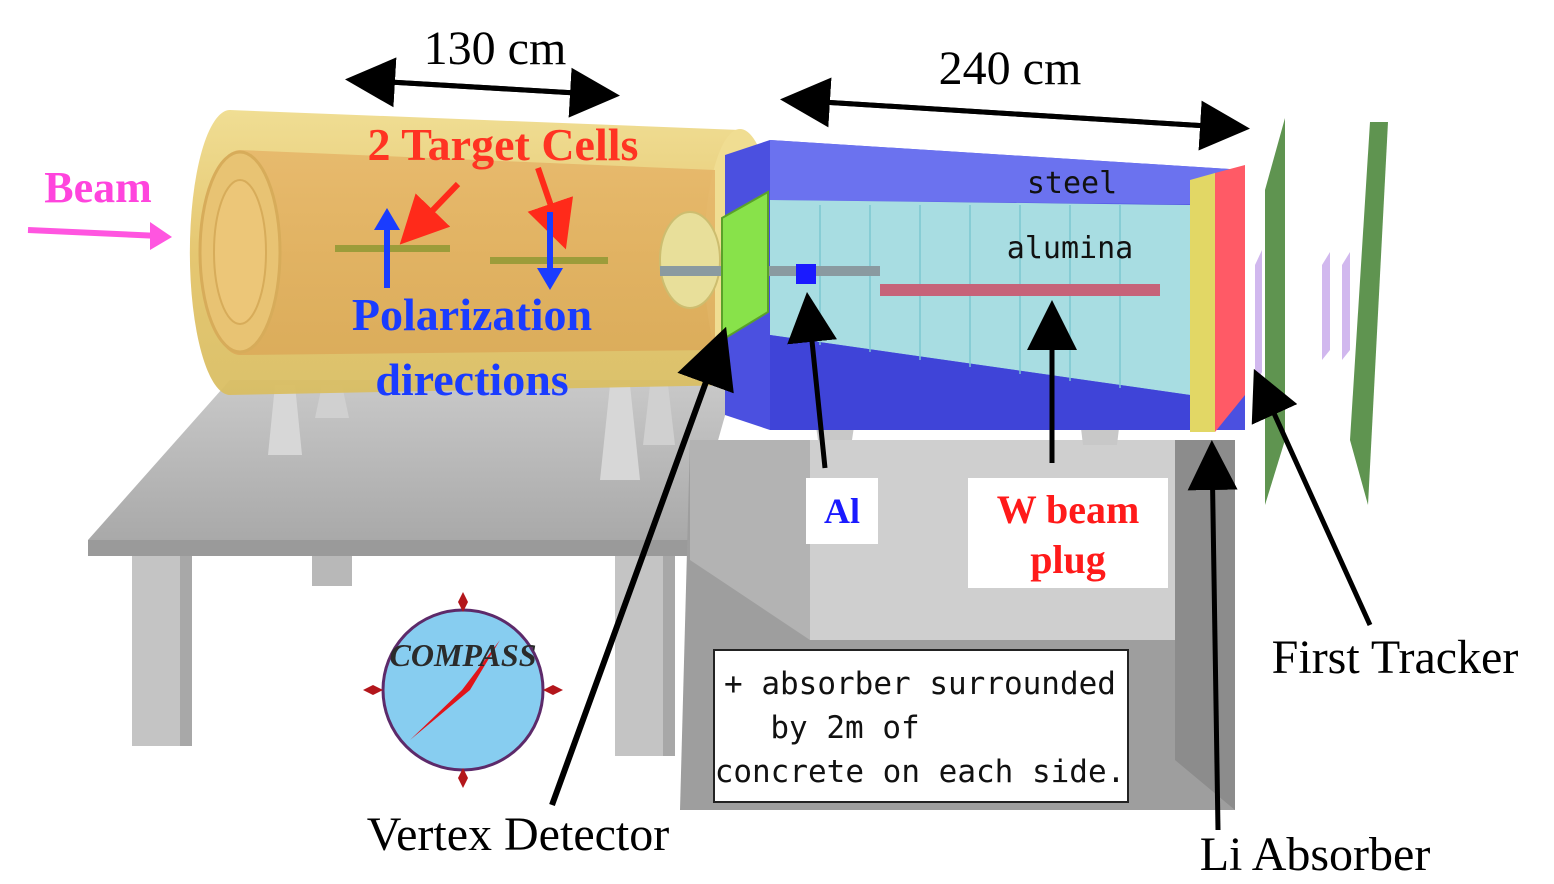 Image resolution: width=1554 pixels, height=884 pixels. I want to click on dimension-label-240: 240 cm, so click(1010, 68).